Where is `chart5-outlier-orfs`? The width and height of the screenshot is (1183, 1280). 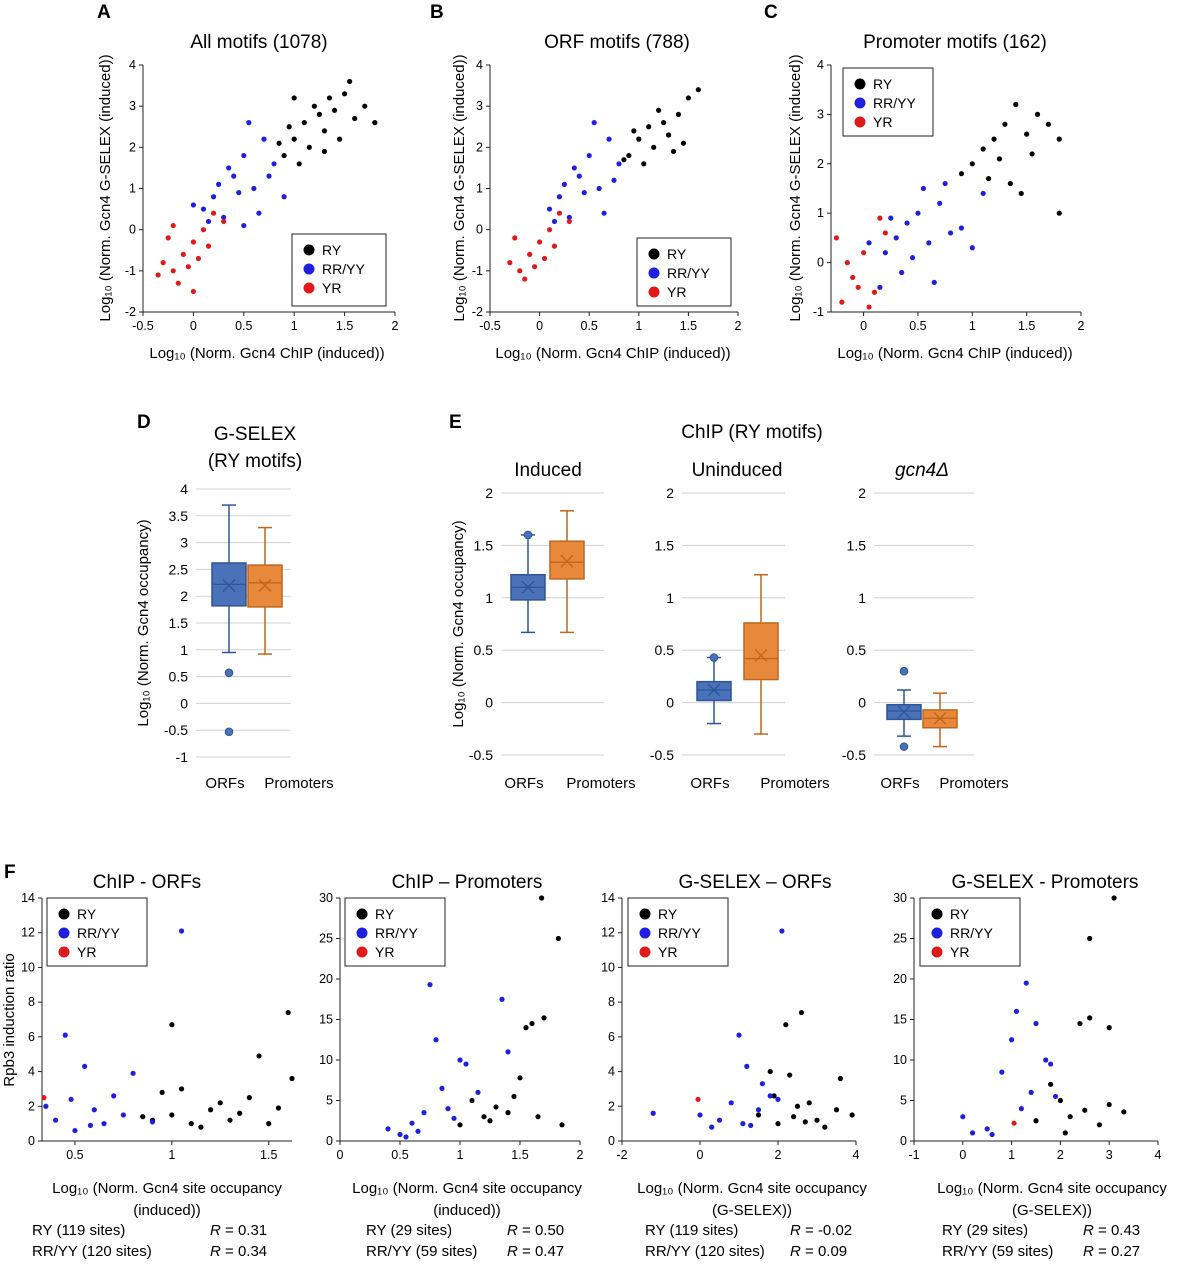
chart5-outlier-orfs is located at coordinates (528, 535).